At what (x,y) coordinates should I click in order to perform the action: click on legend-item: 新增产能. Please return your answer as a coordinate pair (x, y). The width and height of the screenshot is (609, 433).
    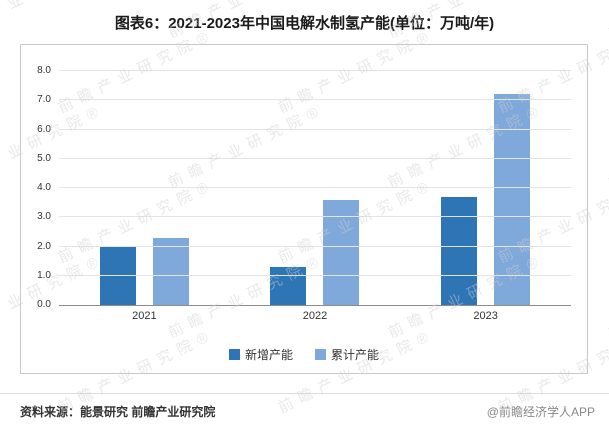
    Looking at the image, I should click on (260, 354).